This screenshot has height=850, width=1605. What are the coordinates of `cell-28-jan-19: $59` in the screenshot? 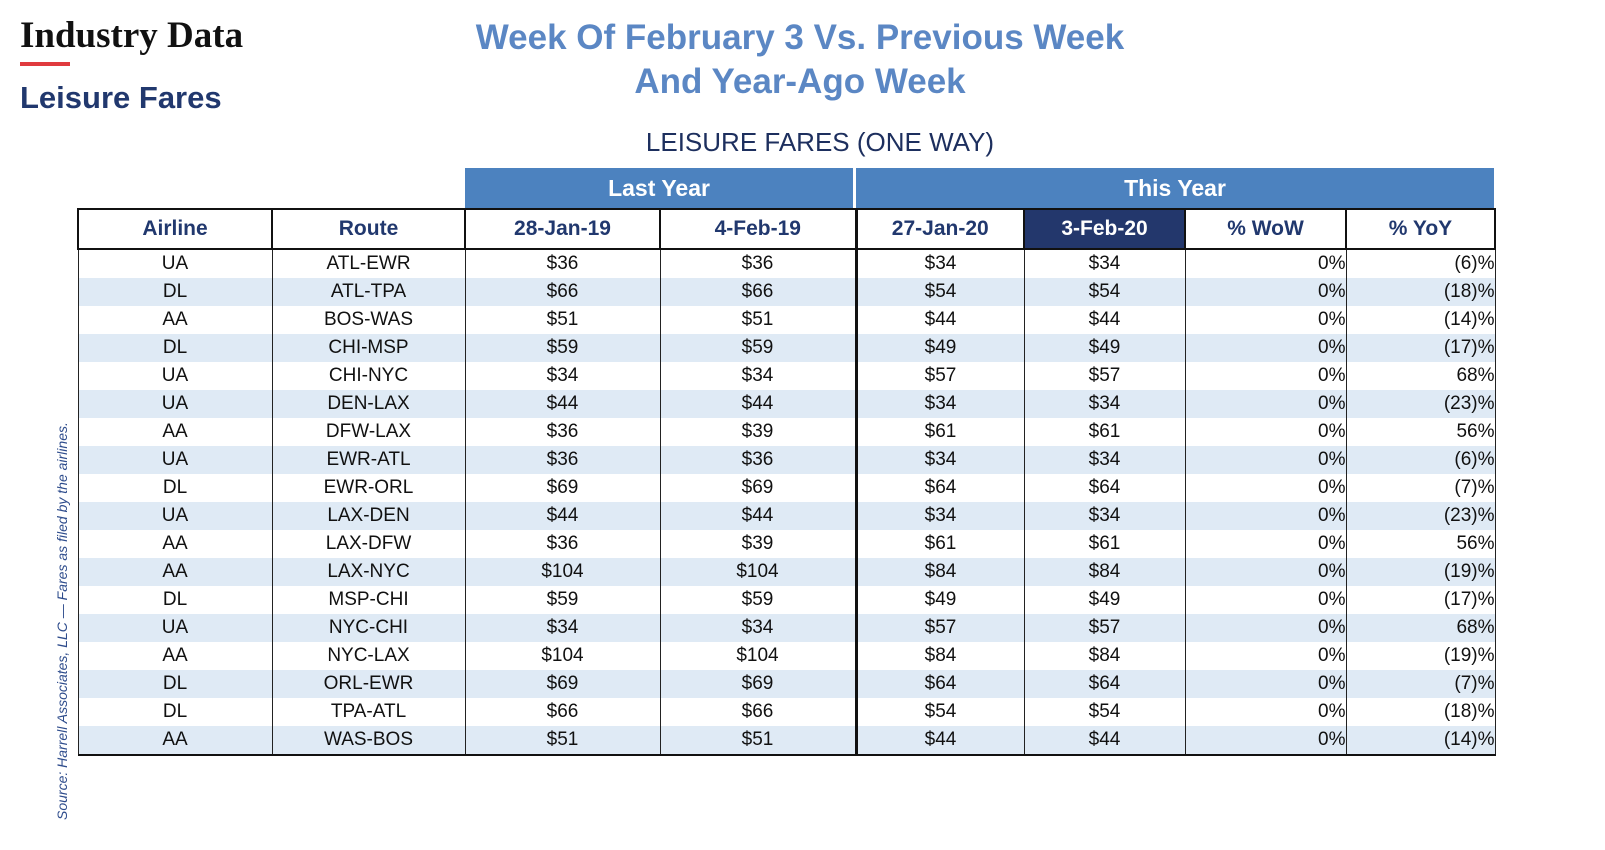 It's located at (562, 348).